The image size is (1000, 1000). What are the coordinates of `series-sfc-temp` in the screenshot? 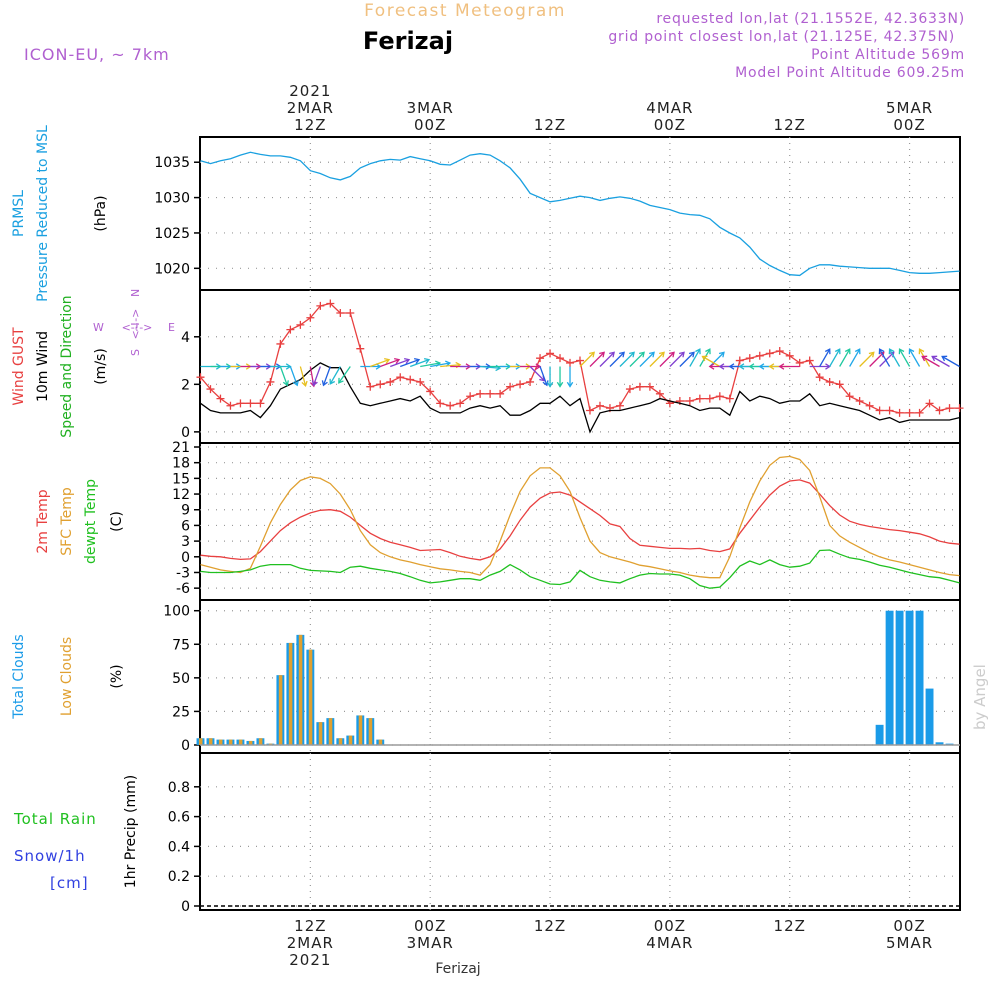 It's located at (580, 517).